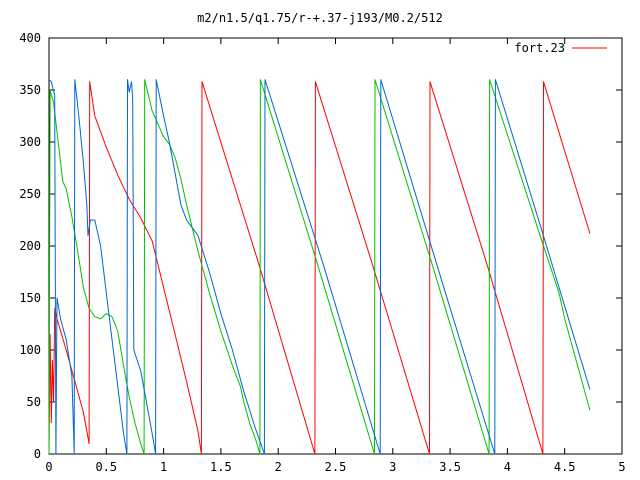 Image resolution: width=640 pixels, height=480 pixels. Describe the element at coordinates (30, 246) in the screenshot. I see `y-tick-label: 200` at that location.